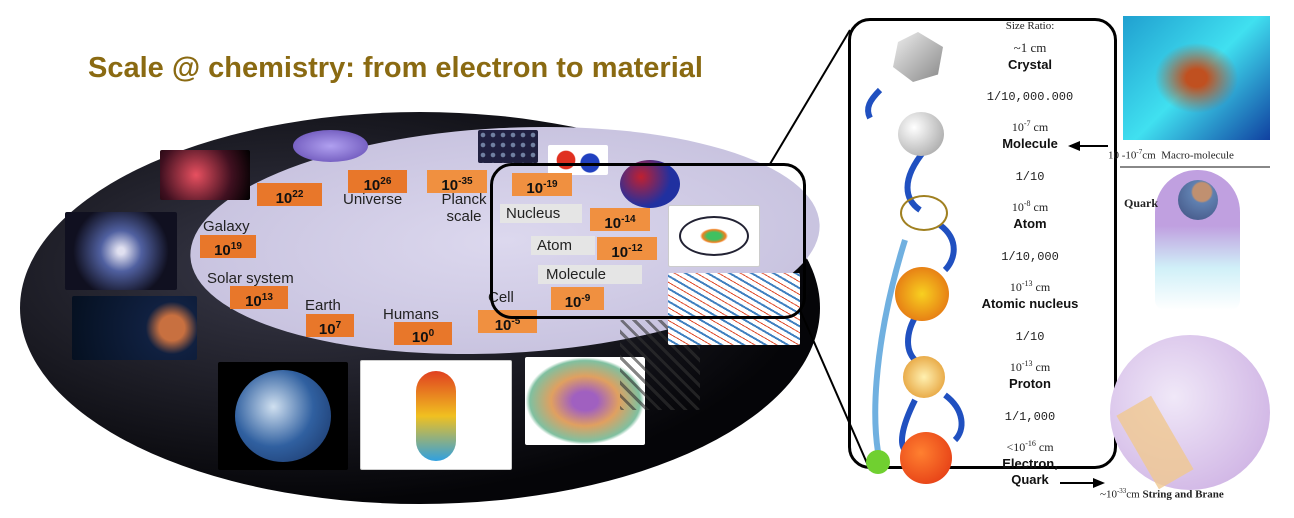 The height and width of the screenshot is (518, 1294). What do you see at coordinates (1196, 78) in the screenshot?
I see `dna-macromolecule-image` at bounding box center [1196, 78].